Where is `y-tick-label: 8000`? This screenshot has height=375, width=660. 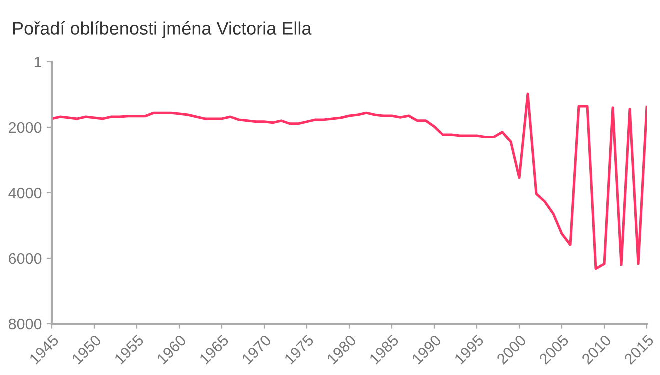 y-tick-label: 8000 is located at coordinates (25, 324).